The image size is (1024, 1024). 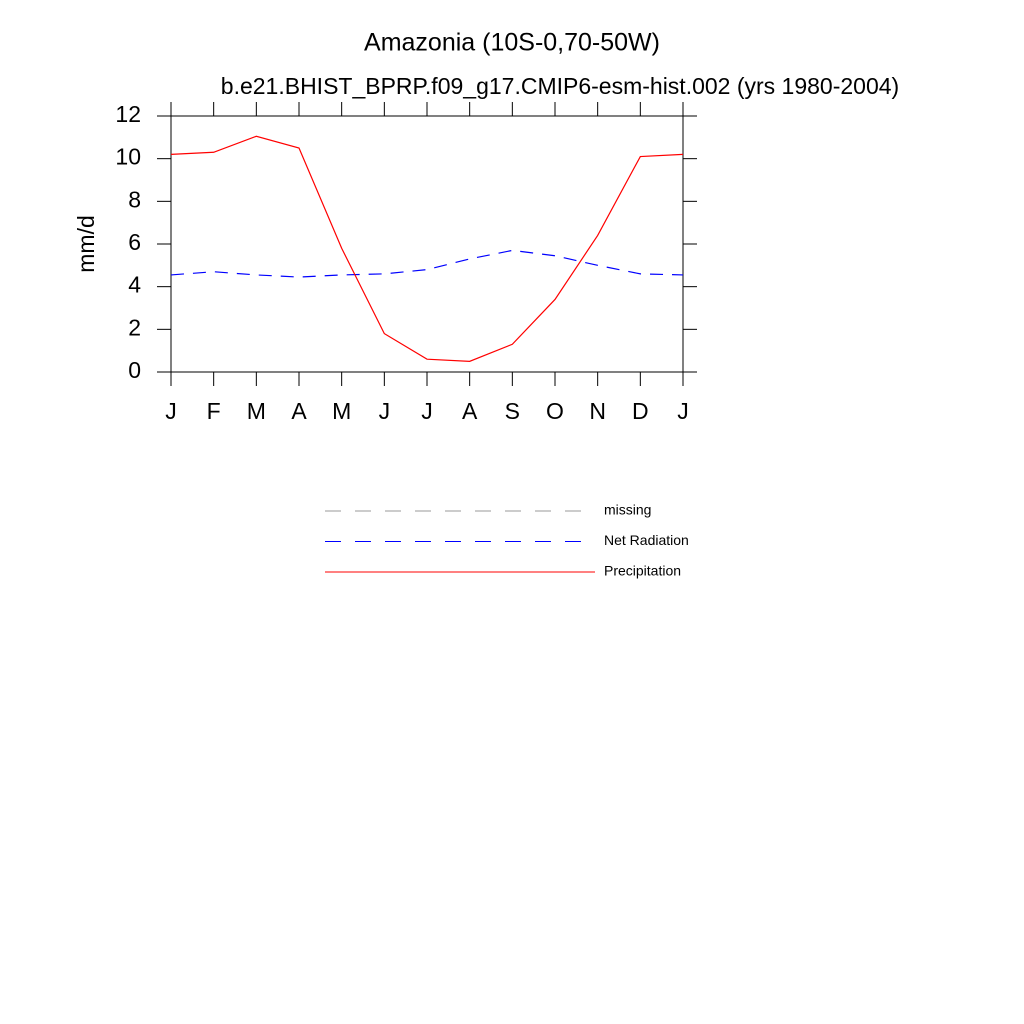 What do you see at coordinates (134, 199) in the screenshot?
I see `y-tick-label: 8` at bounding box center [134, 199].